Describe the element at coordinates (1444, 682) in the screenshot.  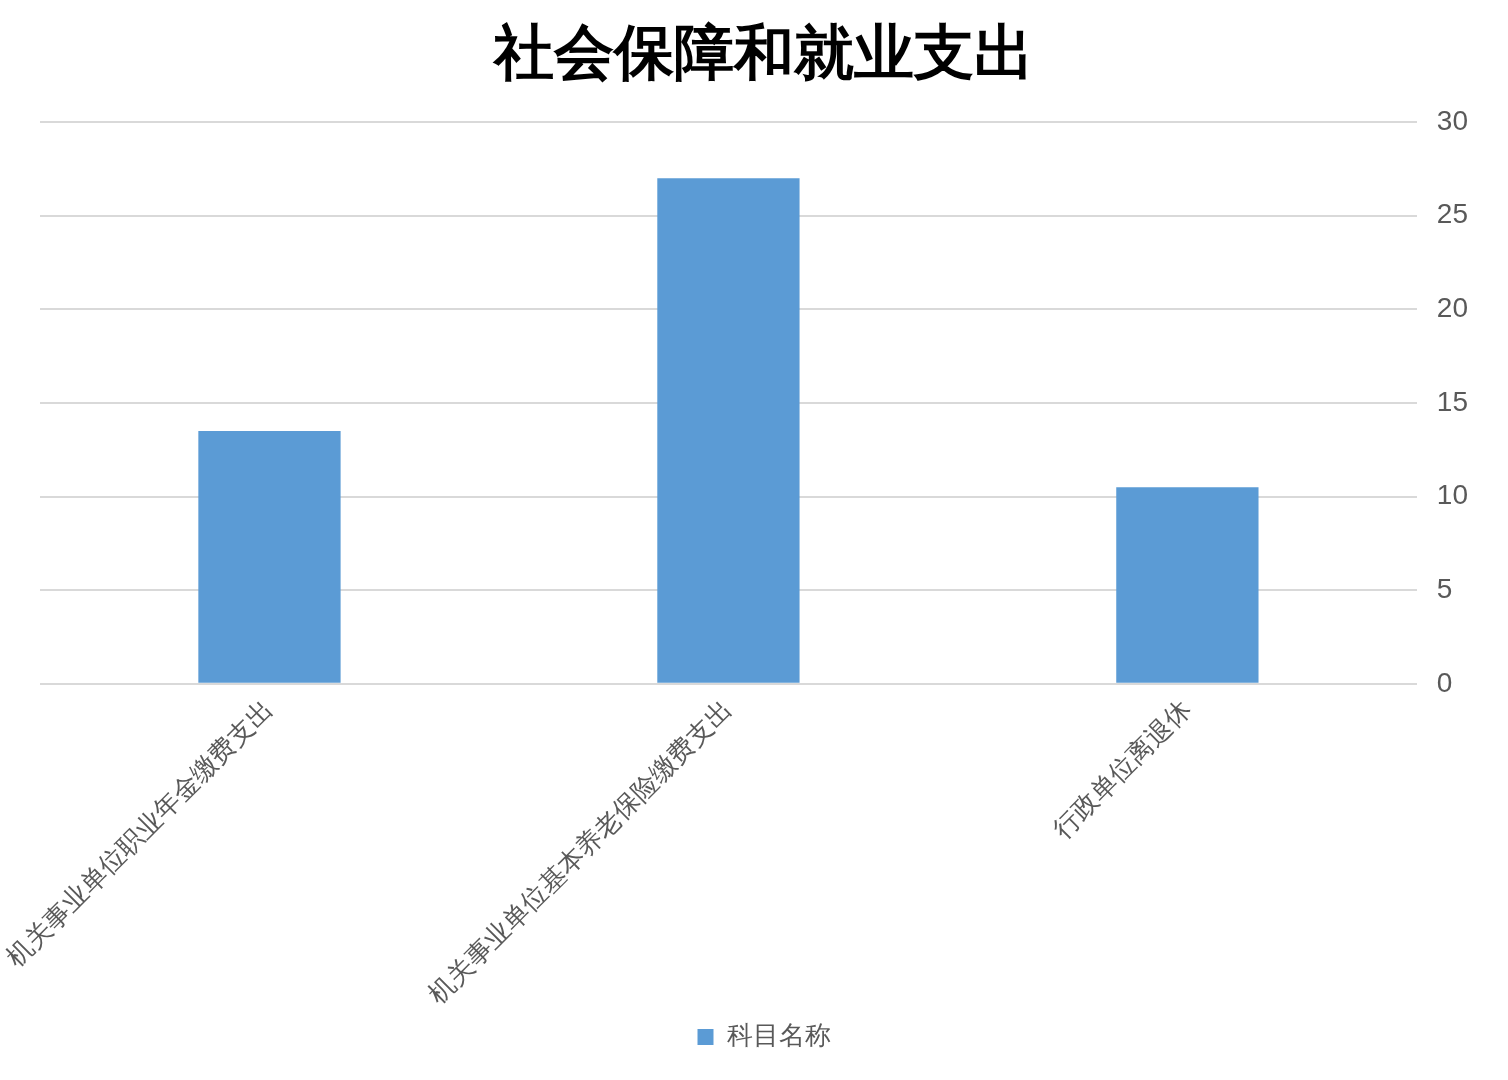
I see `y-tick-label: 0` at that location.